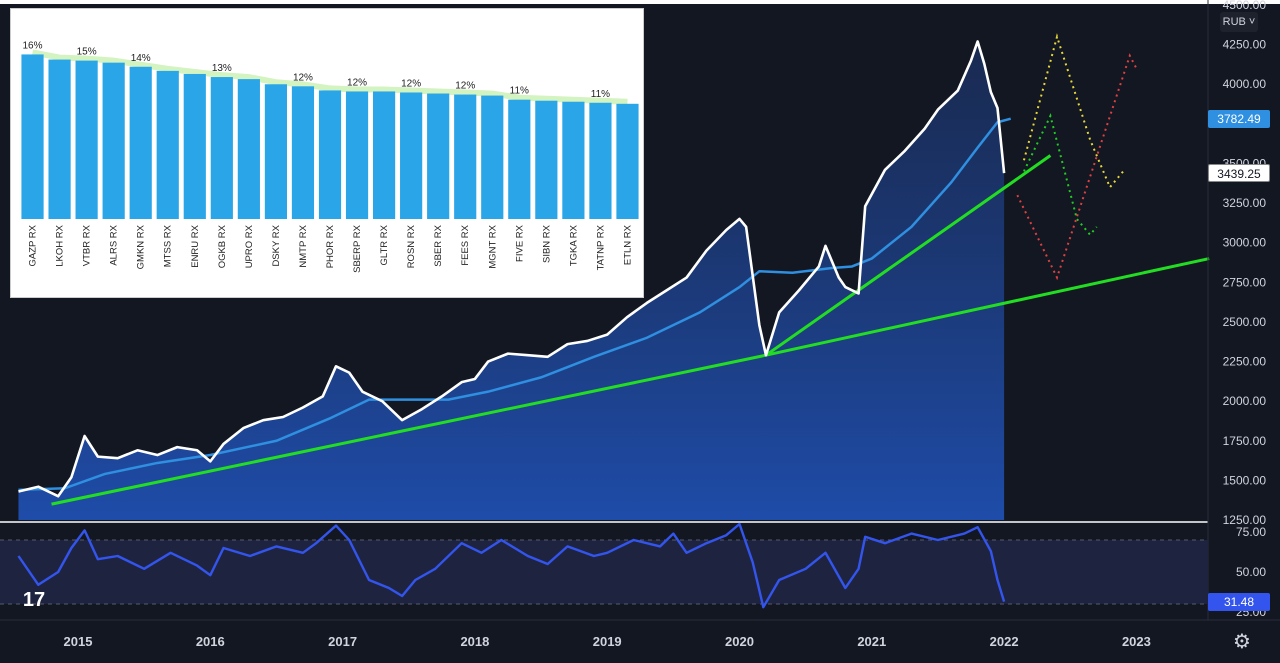 The height and width of the screenshot is (663, 1280). Describe the element at coordinates (222, 68) in the screenshot. I see `bar-data-label: 13%` at that location.